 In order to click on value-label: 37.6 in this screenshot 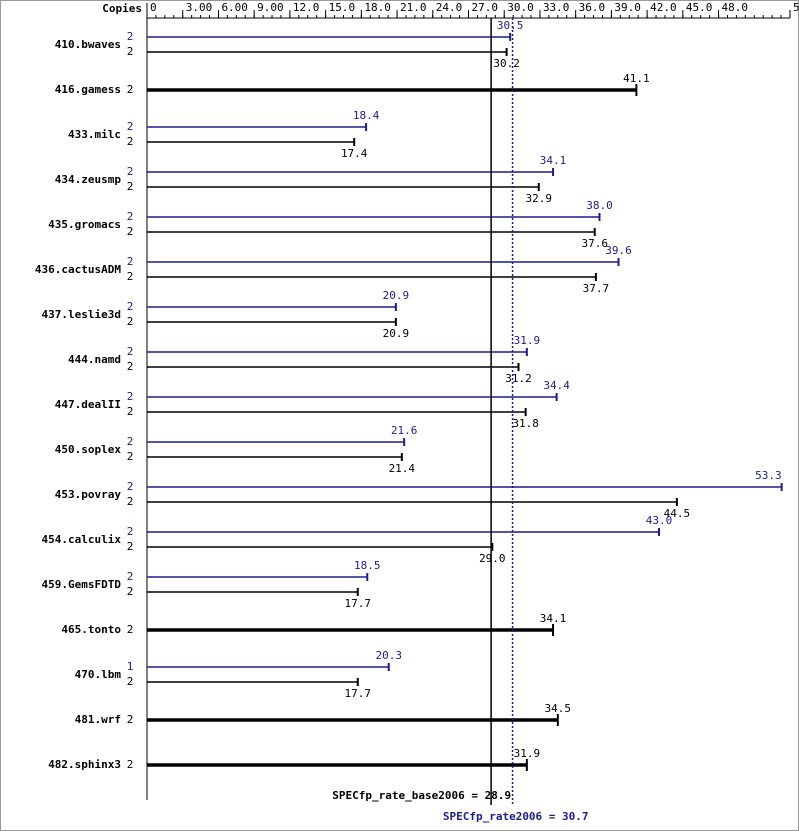, I will do `click(594, 243)`.